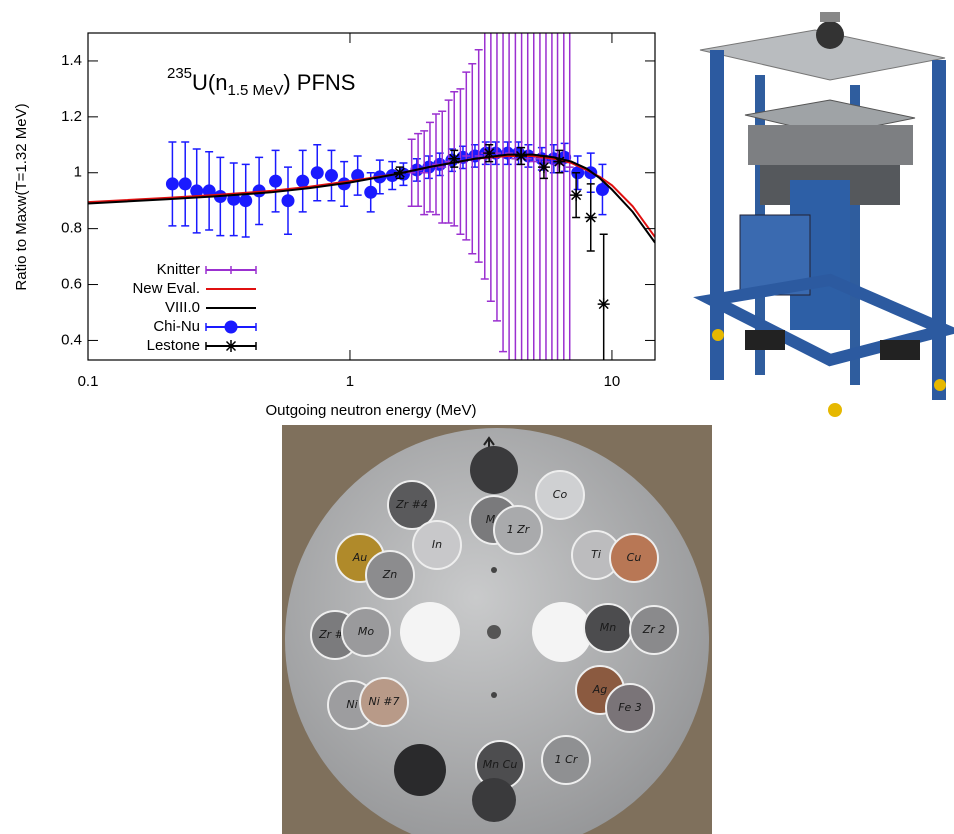  I want to click on title-superscript: 235, so click(179, 73).